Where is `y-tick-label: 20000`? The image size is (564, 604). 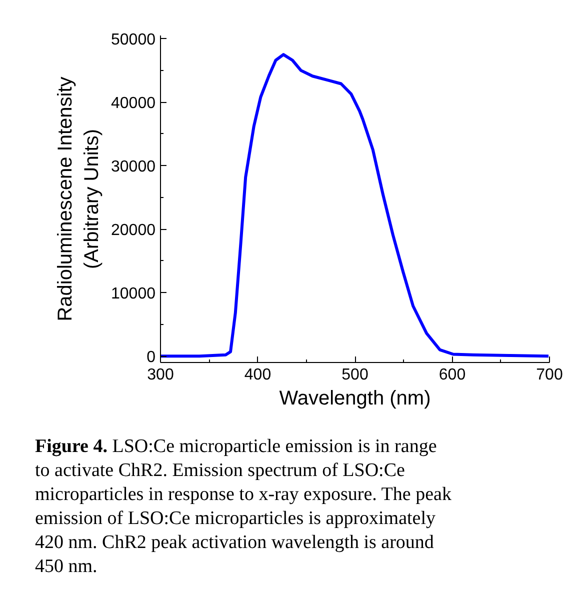 y-tick-label: 20000 is located at coordinates (133, 231).